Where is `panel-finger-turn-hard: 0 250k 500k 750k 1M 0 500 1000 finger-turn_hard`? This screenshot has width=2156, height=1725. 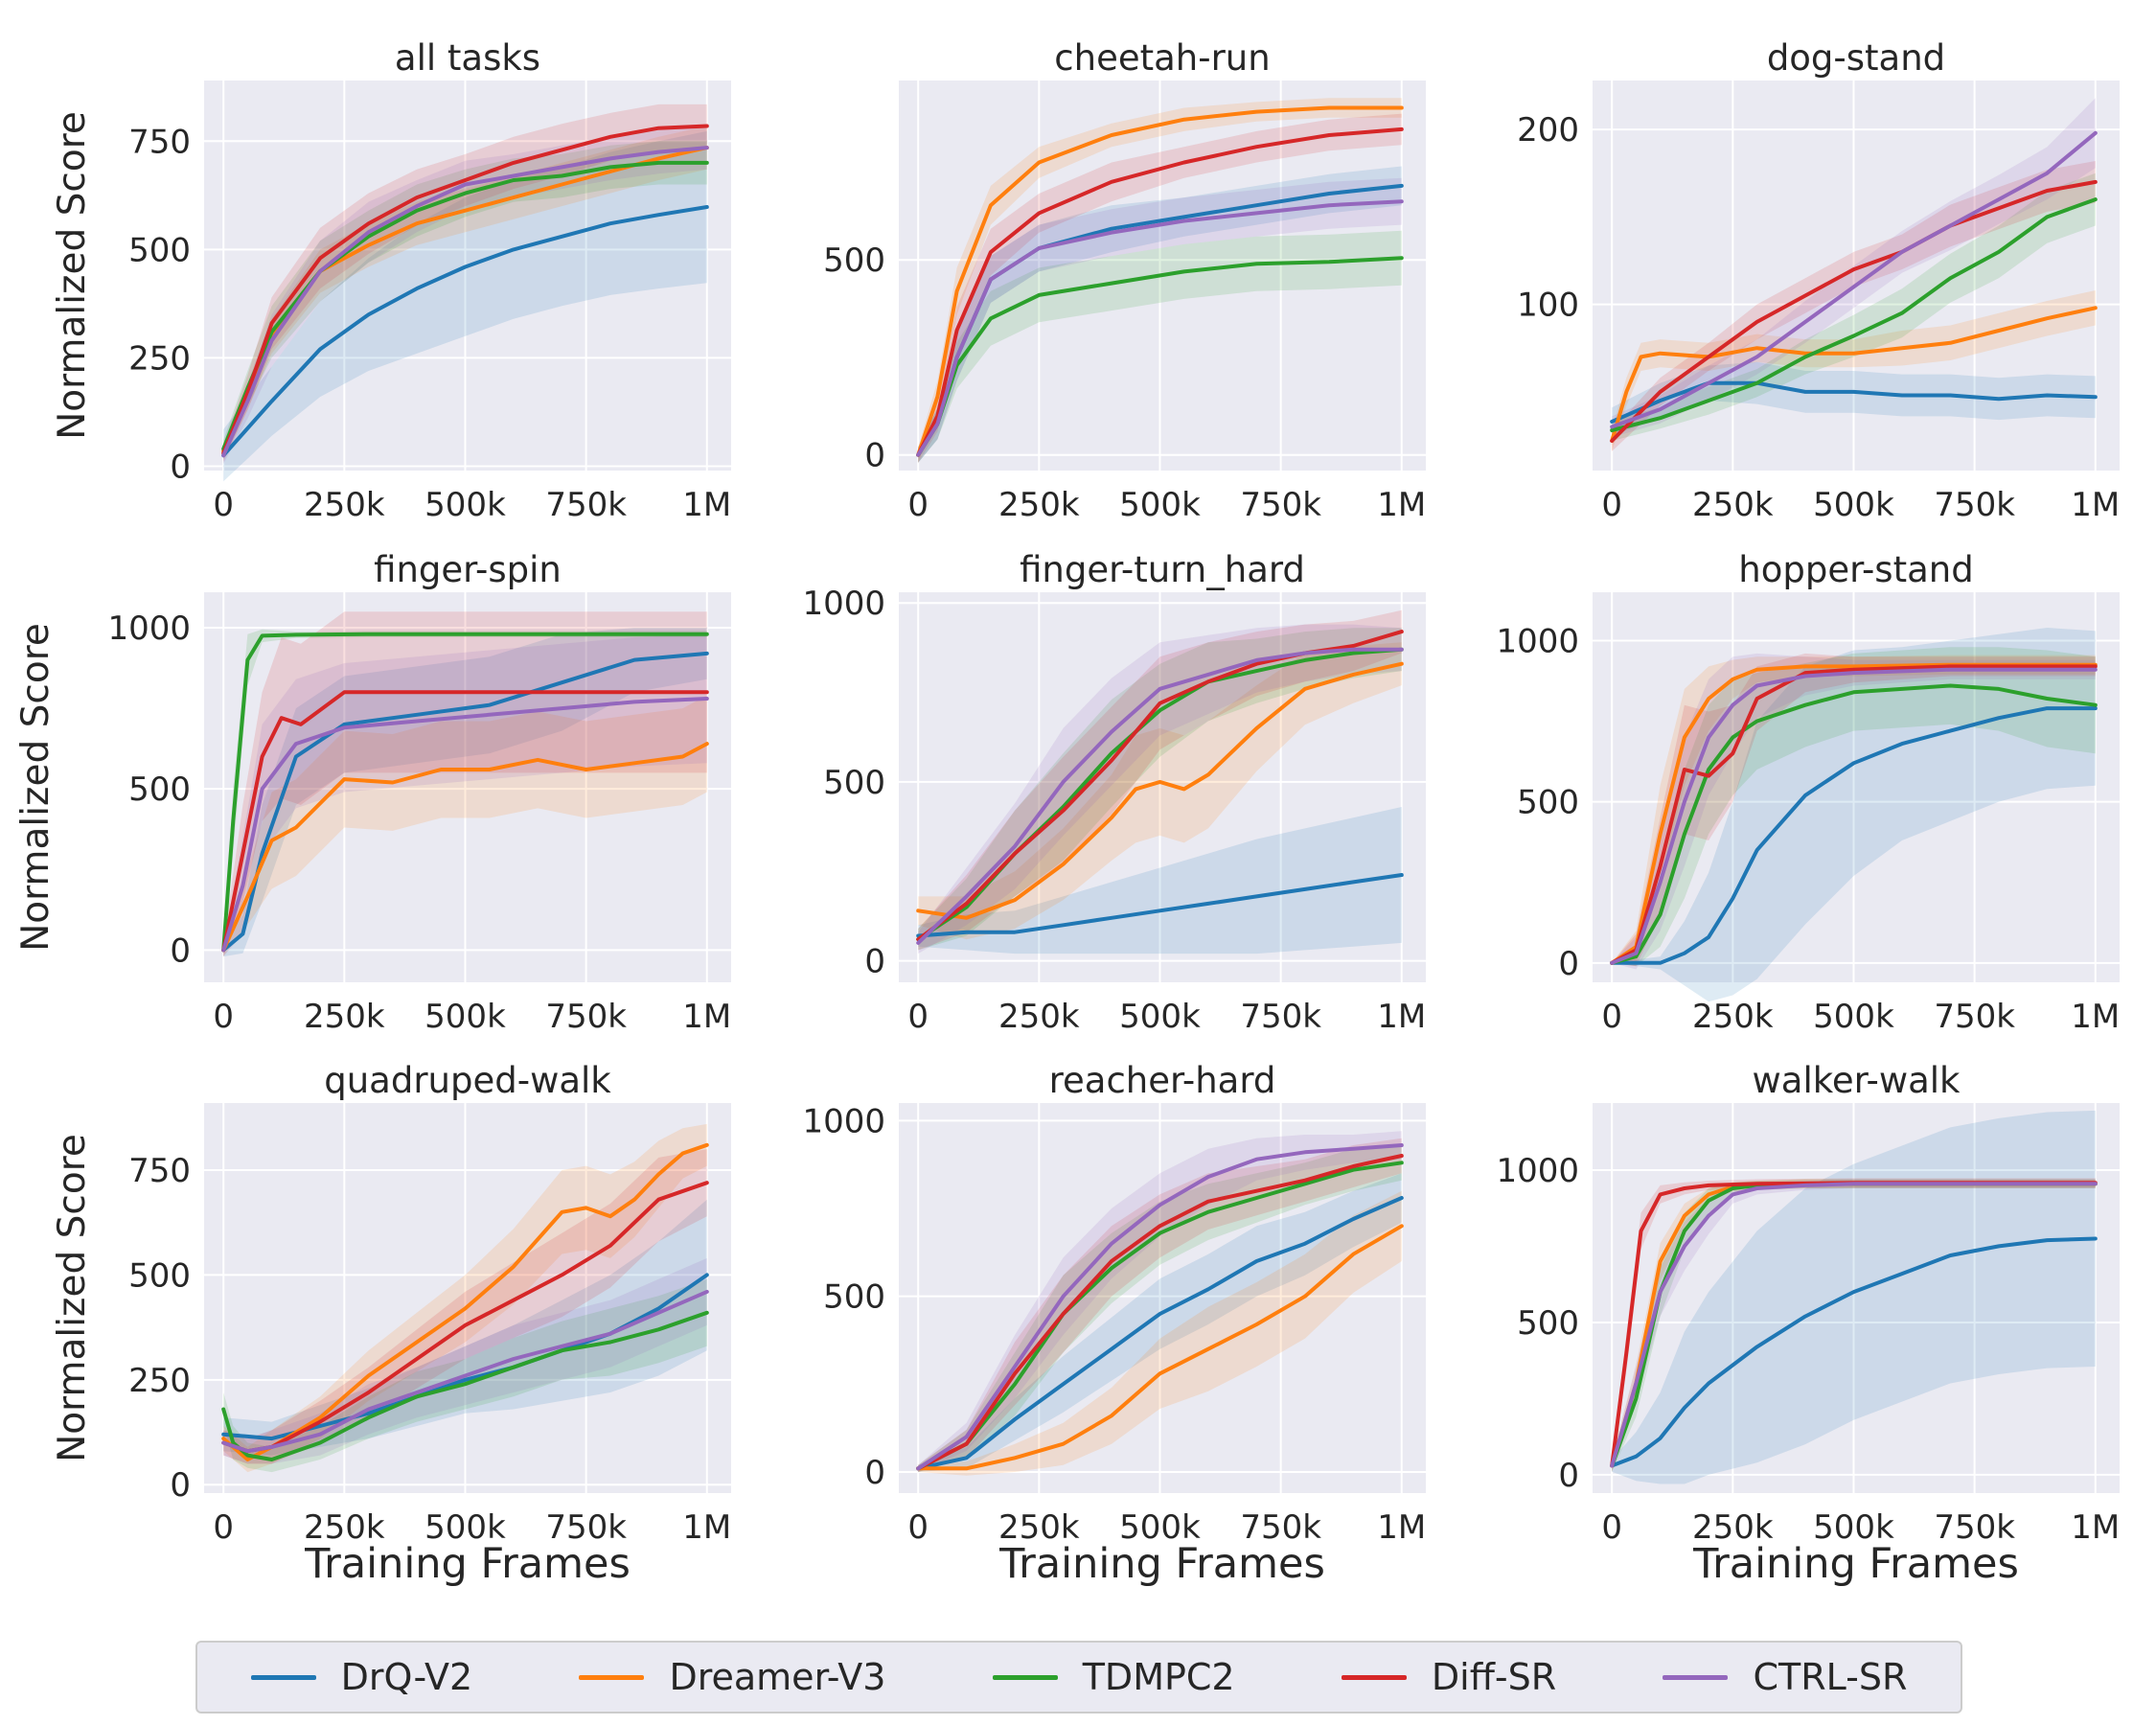 panel-finger-turn-hard: 0 250k 500k 750k 1M 0 500 1000 finger-turn_hard is located at coordinates (1114, 792).